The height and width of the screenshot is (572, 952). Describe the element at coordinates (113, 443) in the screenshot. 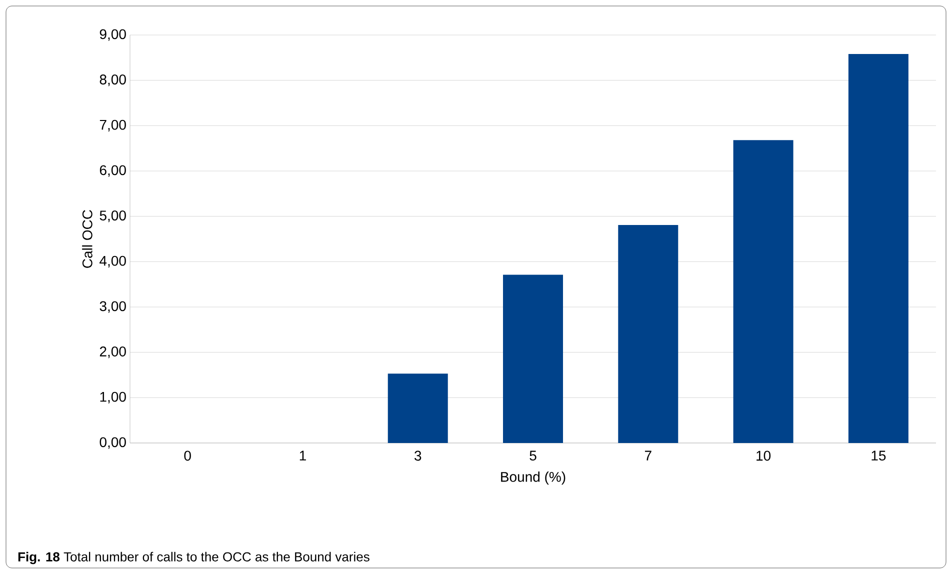

I see `y-tick-label: 0,00` at that location.